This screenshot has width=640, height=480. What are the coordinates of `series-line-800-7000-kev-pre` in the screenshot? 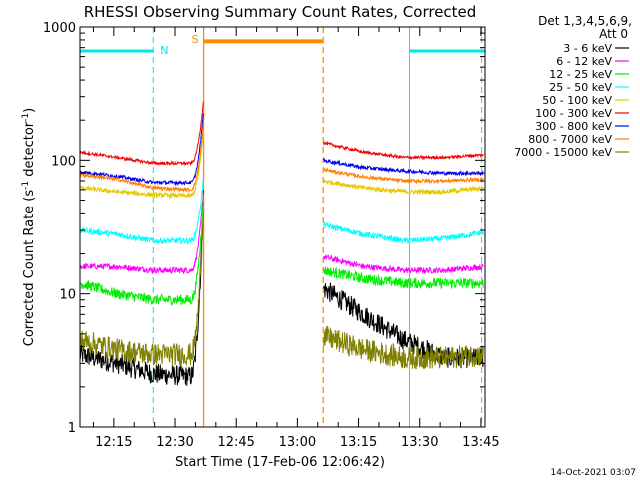 It's located at (141, 158).